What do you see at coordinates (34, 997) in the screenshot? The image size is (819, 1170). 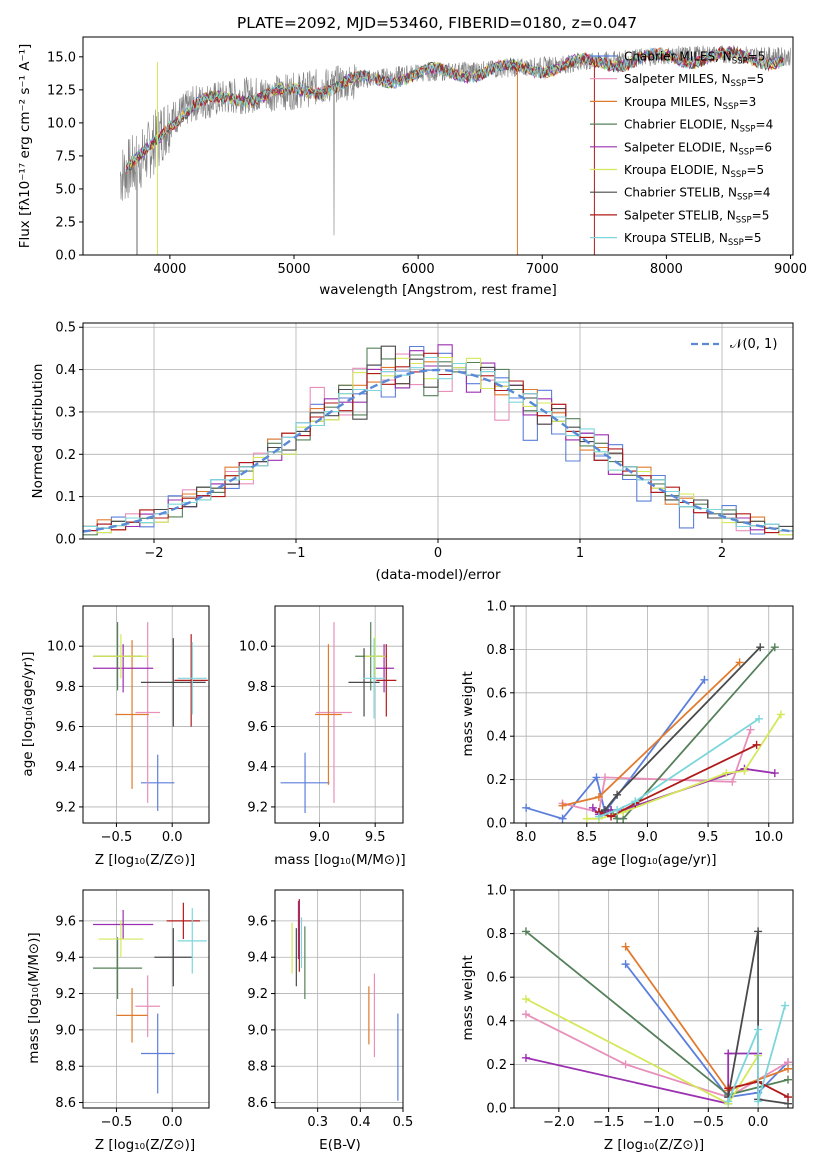 I see `mass-vs-Z-y-label: mass [log₁₀(M/M⊙)]` at bounding box center [34, 997].